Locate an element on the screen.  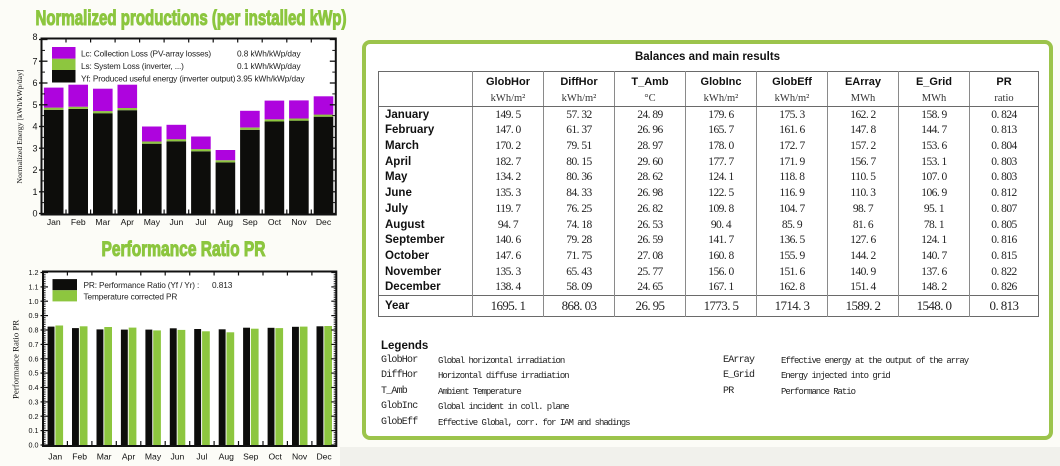
svg-text: 0.8 kWh/kWp/day is located at coordinates (269, 54).